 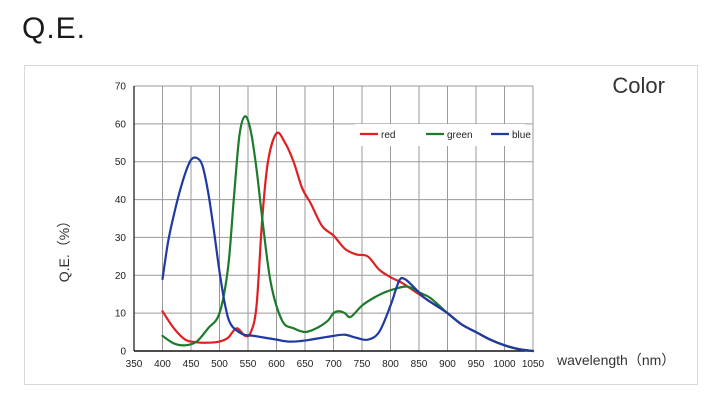 What do you see at coordinates (615, 360) in the screenshot?
I see `x-axis-label: wavelength（nm）` at bounding box center [615, 360].